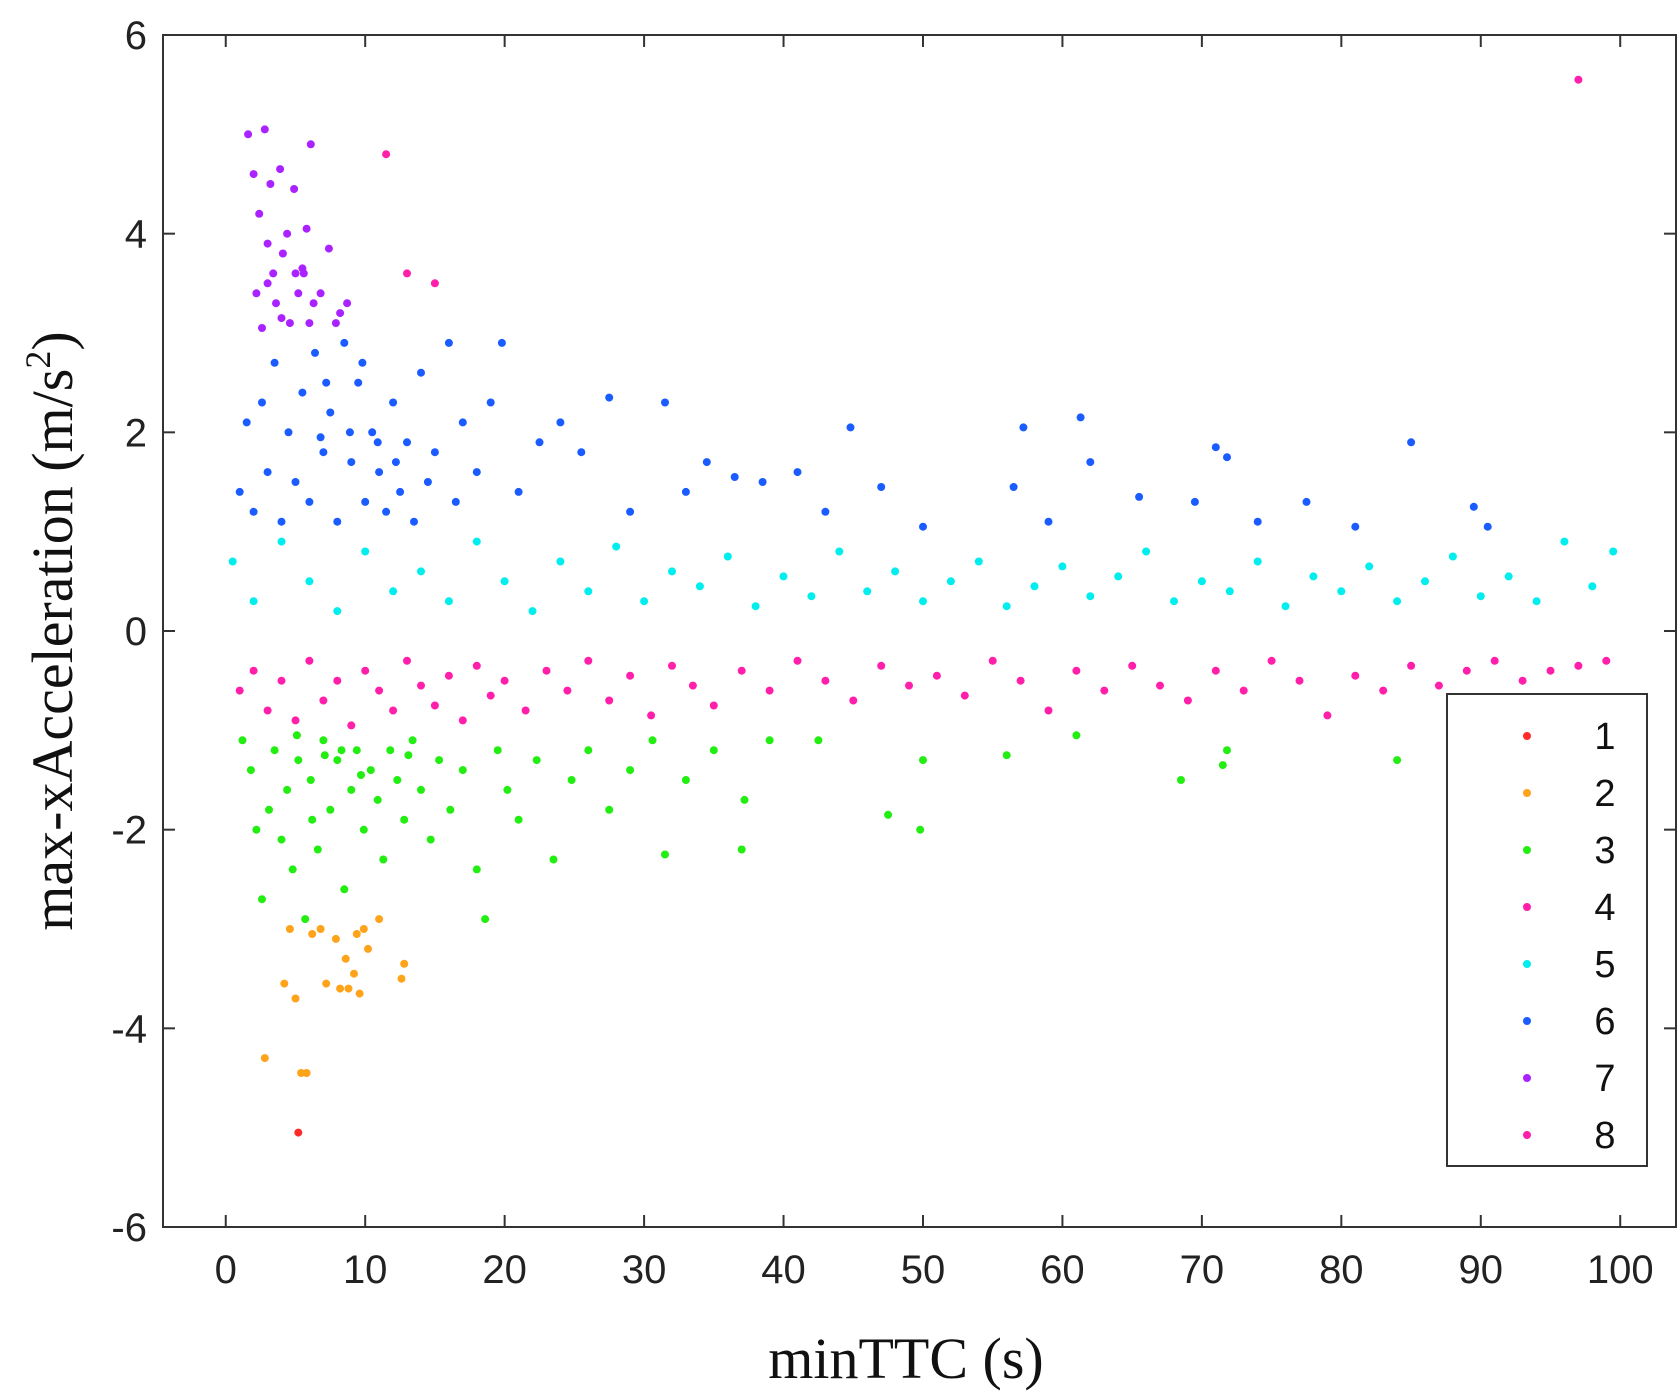 The width and height of the screenshot is (1679, 1394). I want to click on x-tick-label: 100, so click(1620, 1270).